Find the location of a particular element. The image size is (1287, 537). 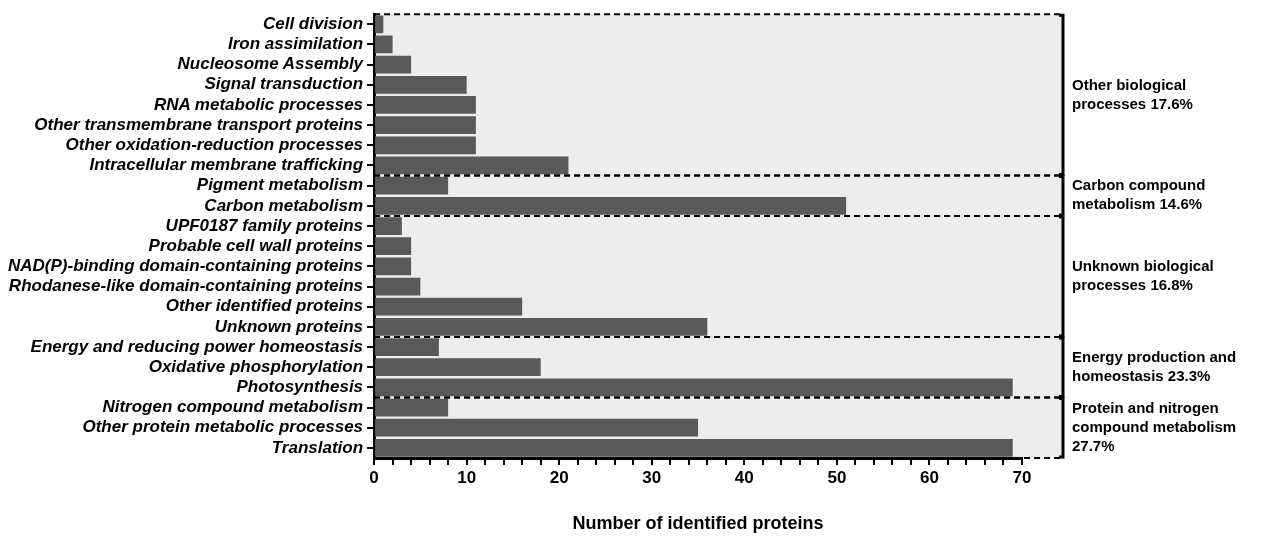

band-label: Protein and nitrogen compound metabolism 27.7% is located at coordinates (1154, 426).